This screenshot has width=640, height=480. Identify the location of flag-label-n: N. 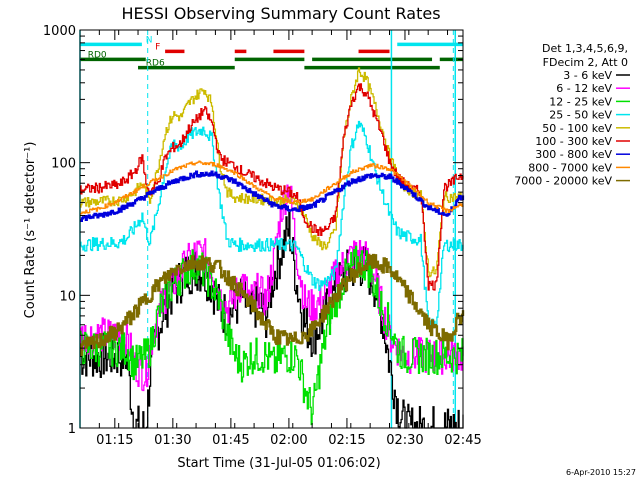
(149, 40).